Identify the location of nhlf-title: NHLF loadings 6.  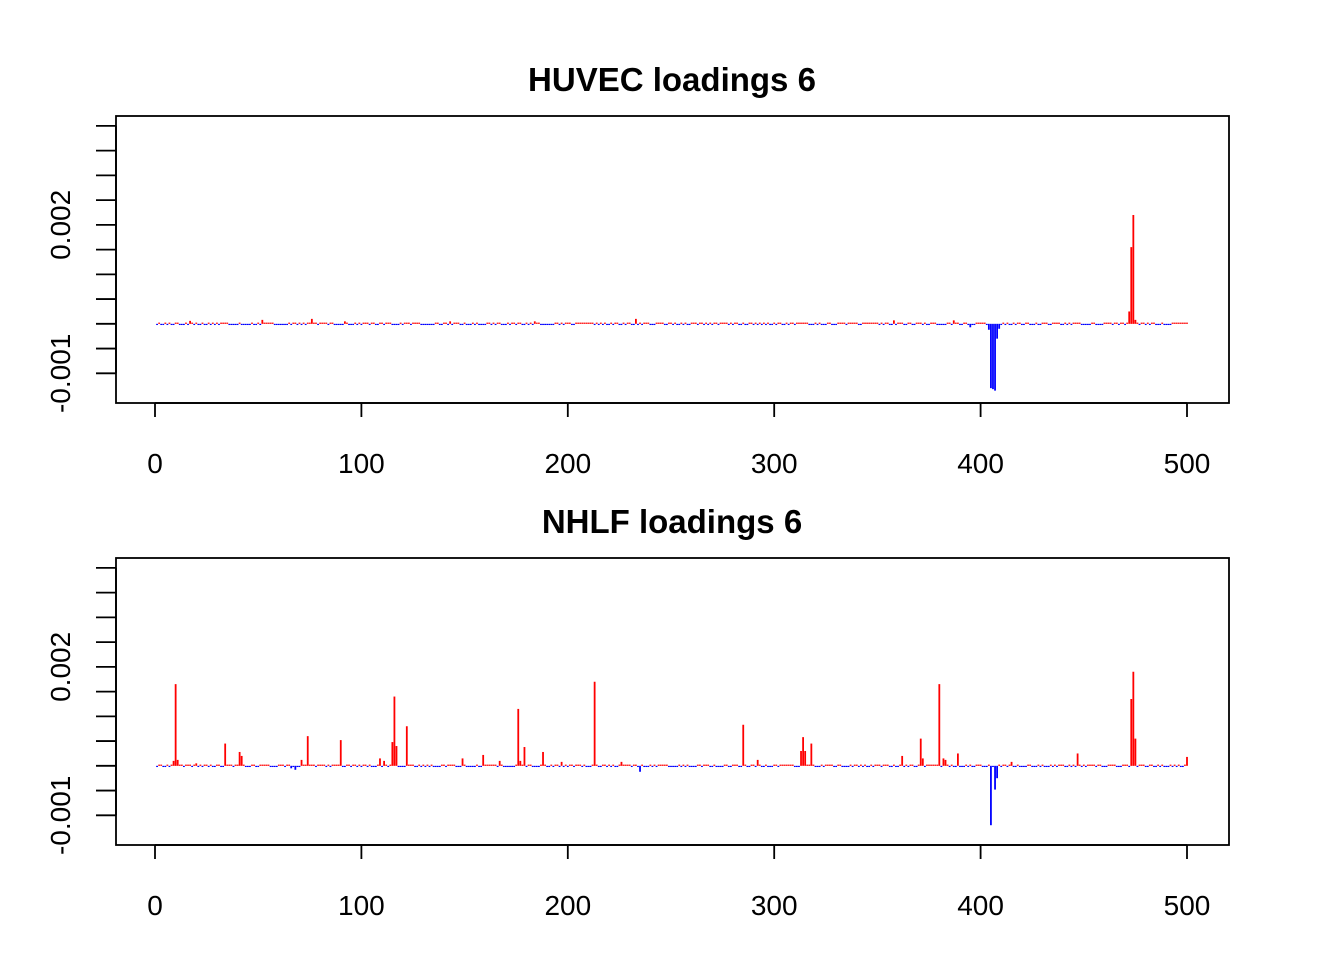
(672, 521).